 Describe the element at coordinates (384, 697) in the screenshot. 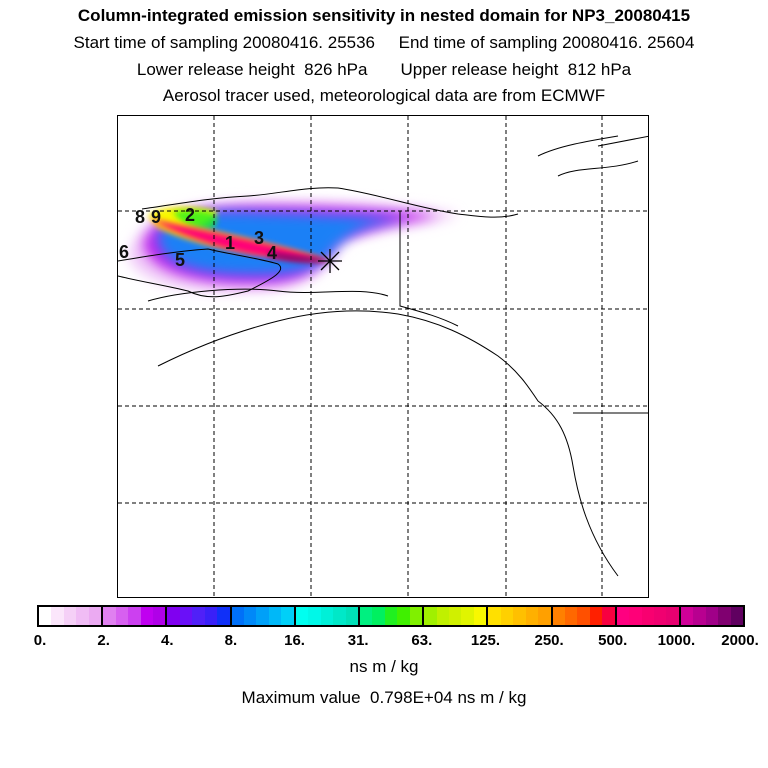

I see `maximum-value-text: Maximum value 0.798E+04 ns m / kg` at that location.